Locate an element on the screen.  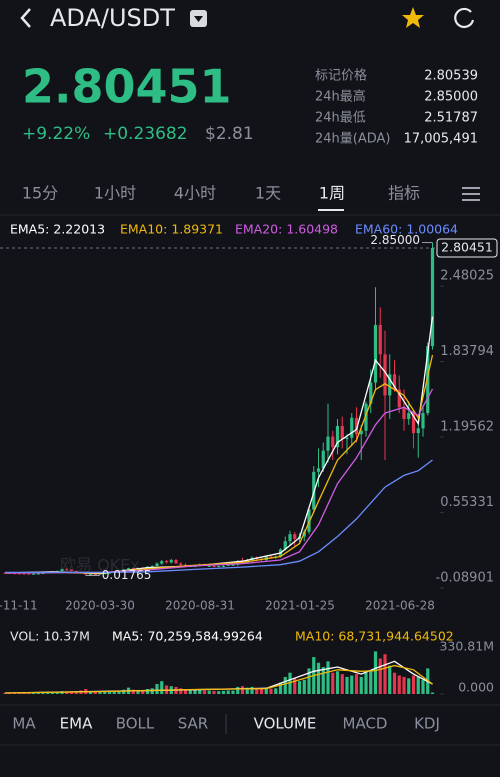
stat-label: 24h最低 is located at coordinates (340, 118).